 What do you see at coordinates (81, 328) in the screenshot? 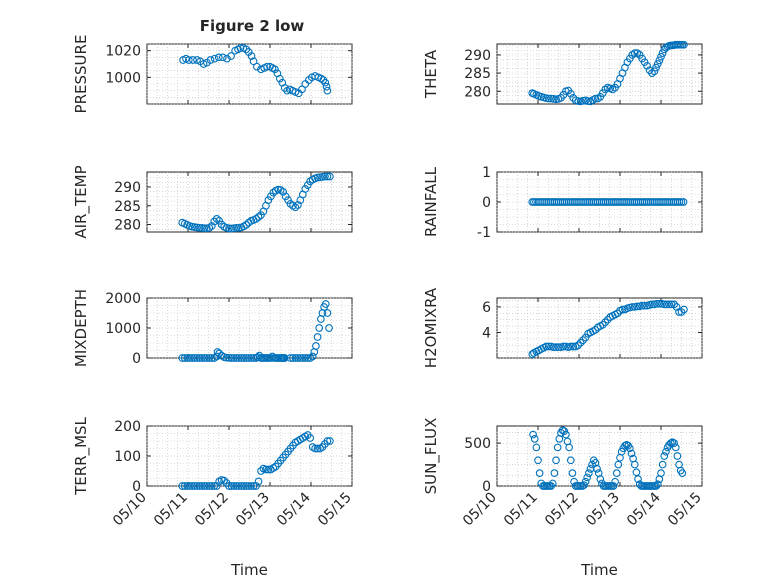
I see `ylabel-mixdepth: MIXDEPTH` at bounding box center [81, 328].